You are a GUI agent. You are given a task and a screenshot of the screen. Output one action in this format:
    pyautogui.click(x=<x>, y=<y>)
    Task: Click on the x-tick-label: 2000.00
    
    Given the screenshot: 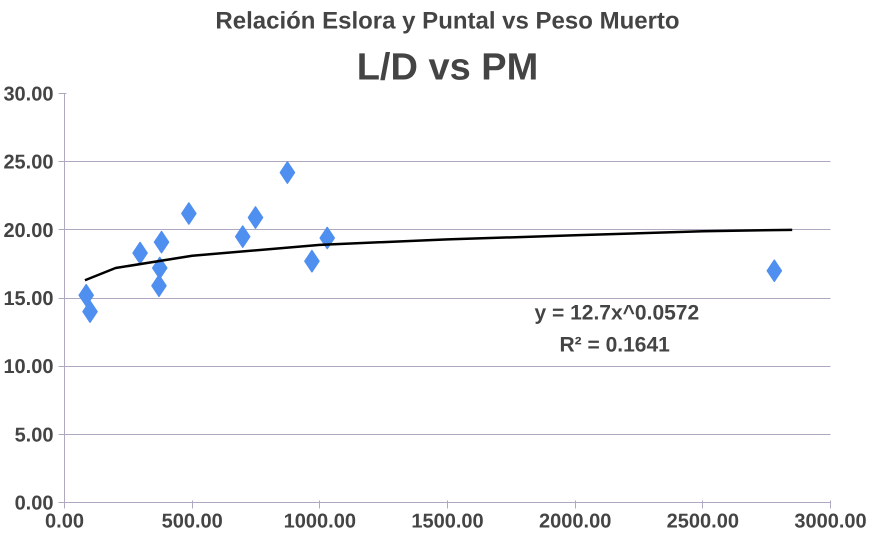 What is the action you would take?
    pyautogui.click(x=575, y=521)
    